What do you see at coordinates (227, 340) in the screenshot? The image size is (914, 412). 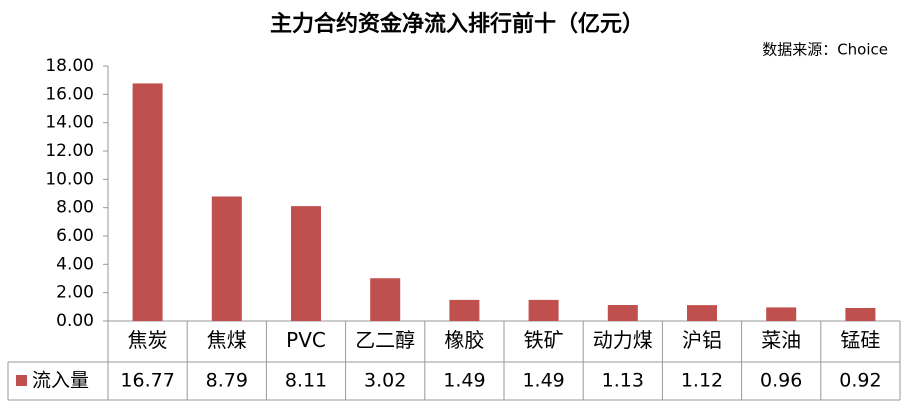 I see `x-tick-label: 焦煤` at bounding box center [227, 340].